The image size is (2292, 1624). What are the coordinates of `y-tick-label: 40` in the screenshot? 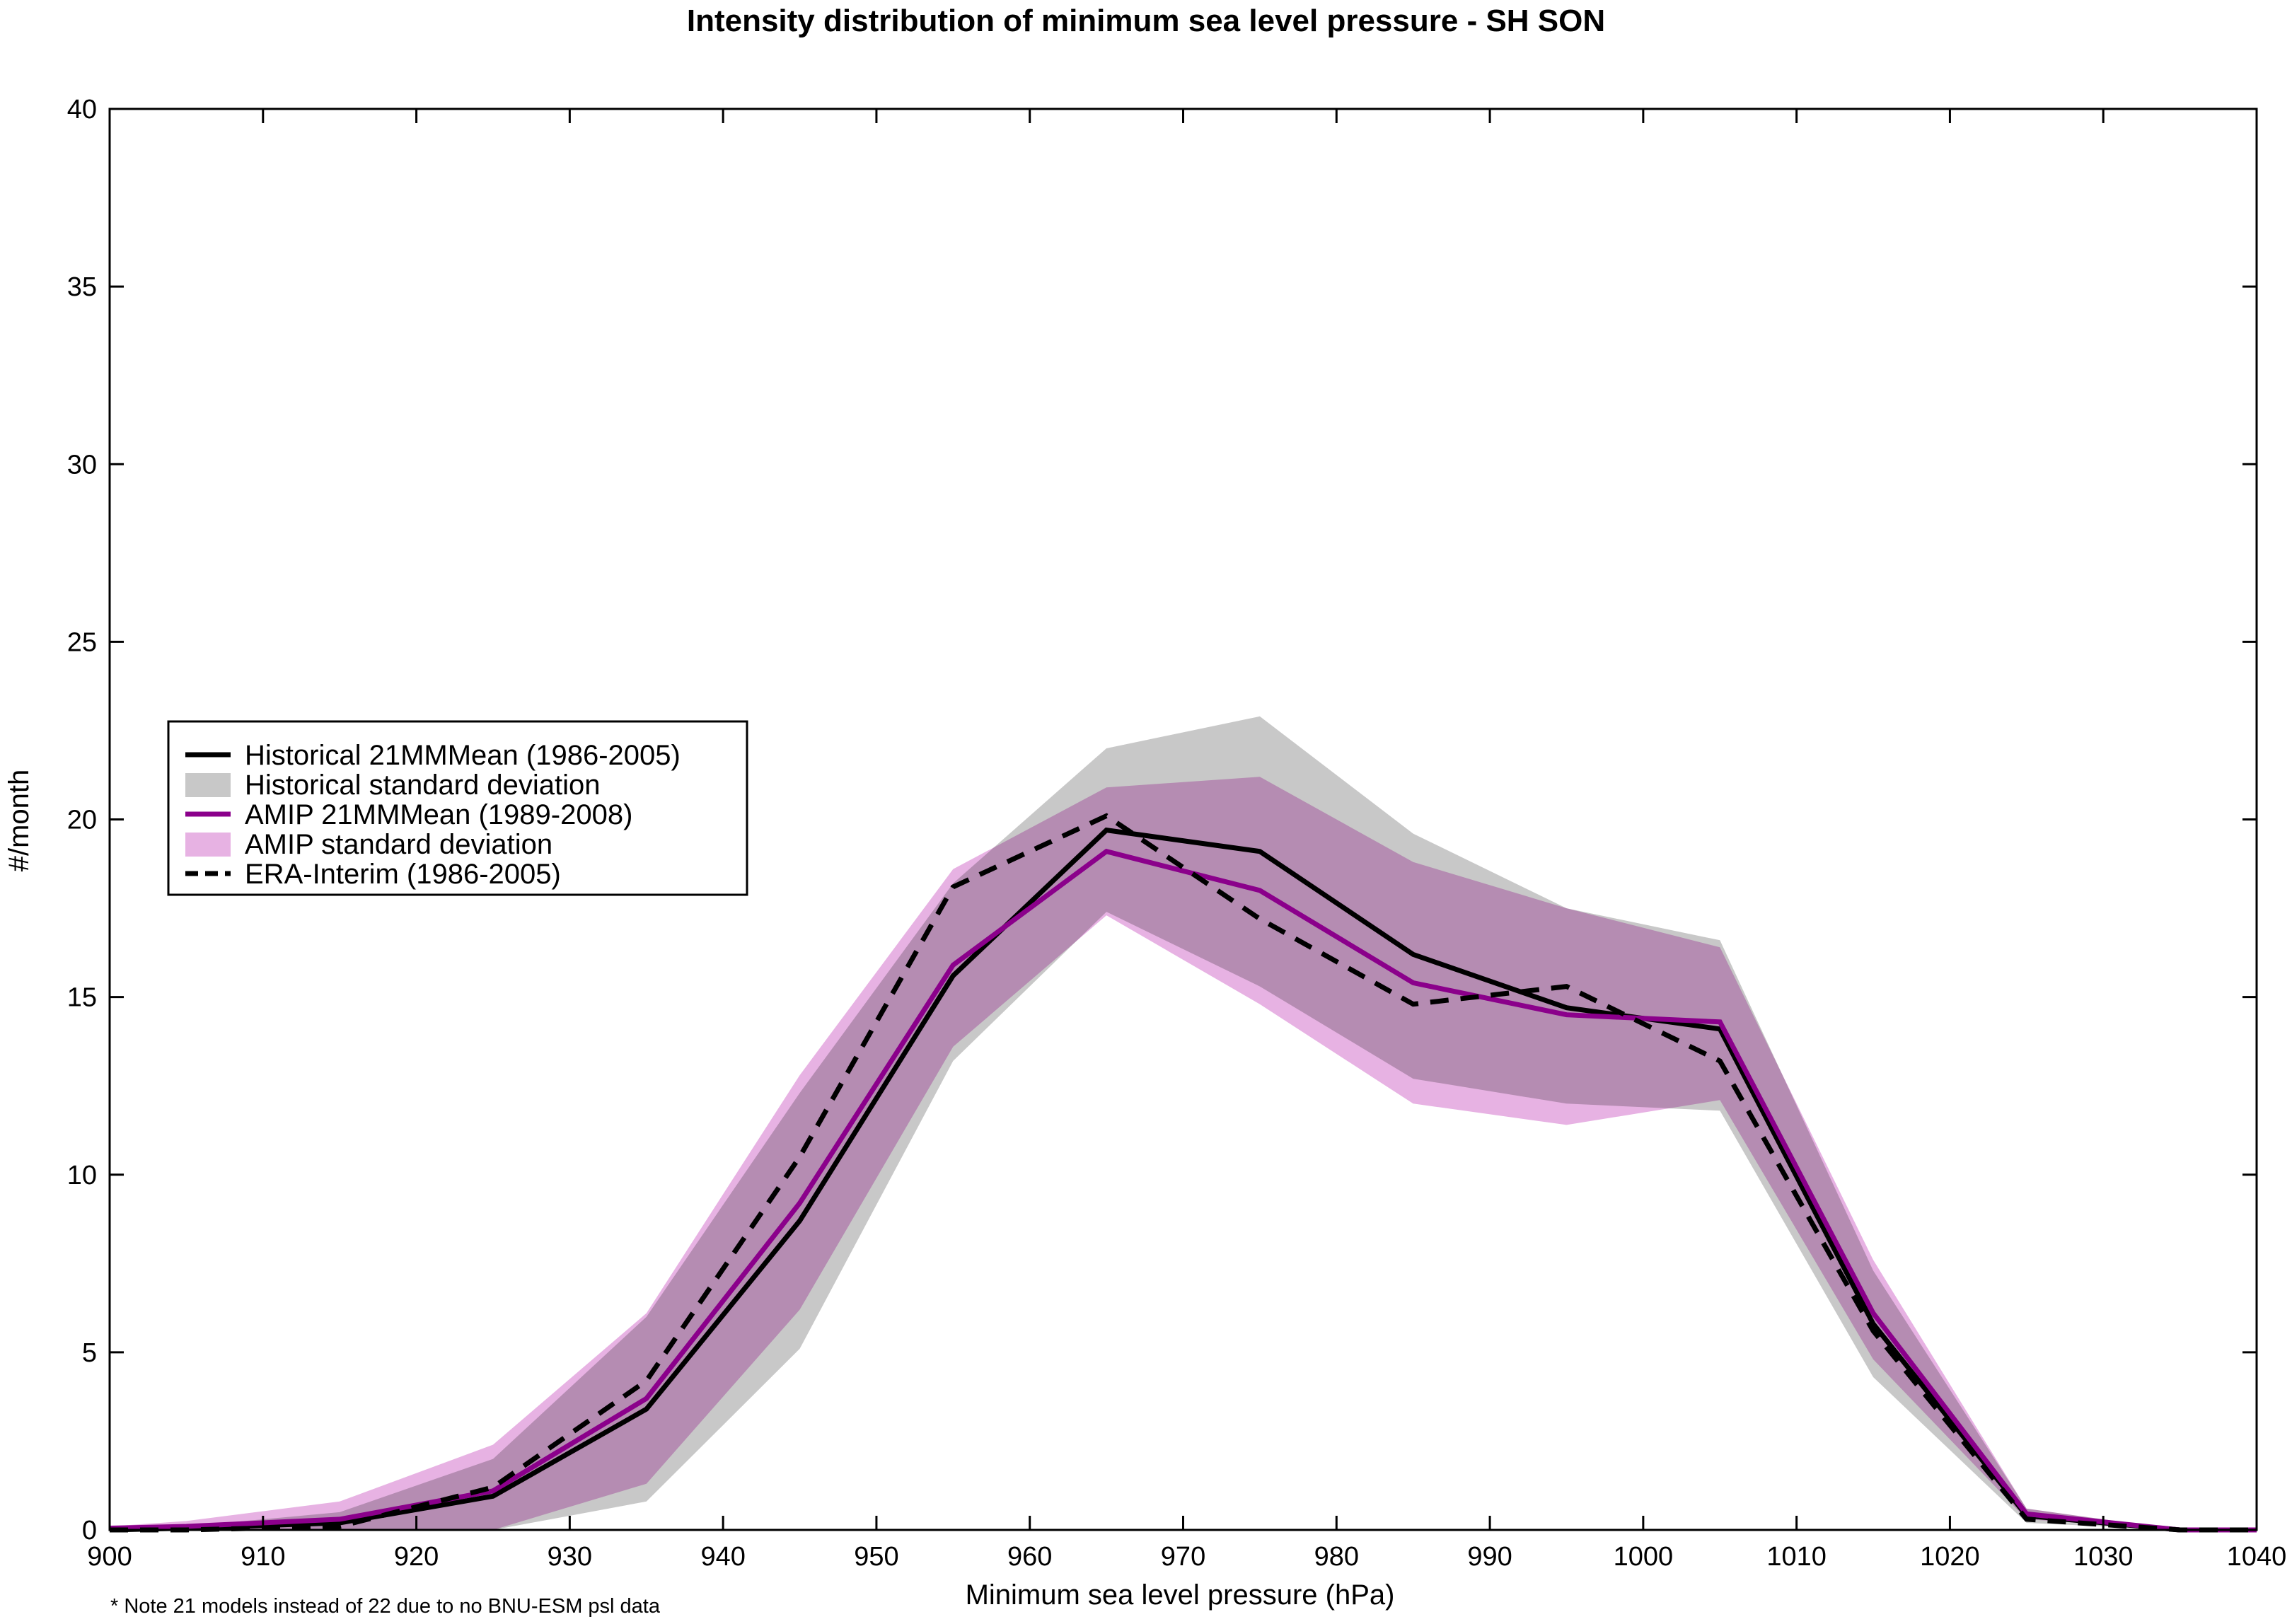 It's located at (82, 109).